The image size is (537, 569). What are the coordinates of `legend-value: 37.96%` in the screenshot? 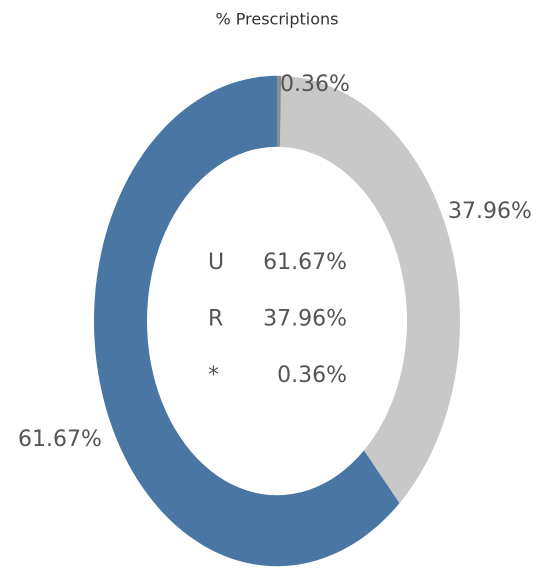 It's located at (305, 319).